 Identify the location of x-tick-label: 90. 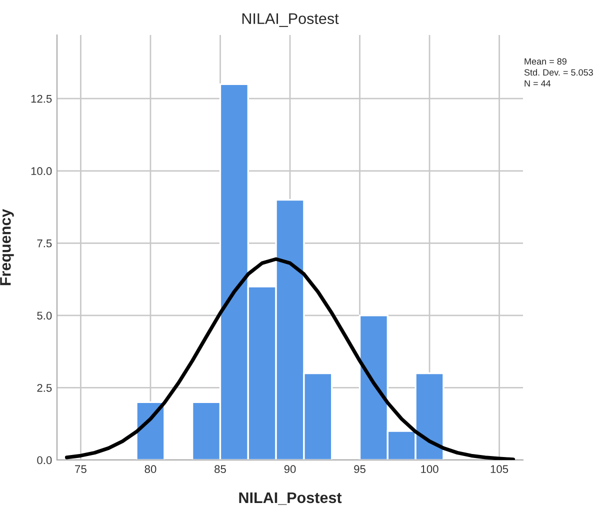
(290, 469).